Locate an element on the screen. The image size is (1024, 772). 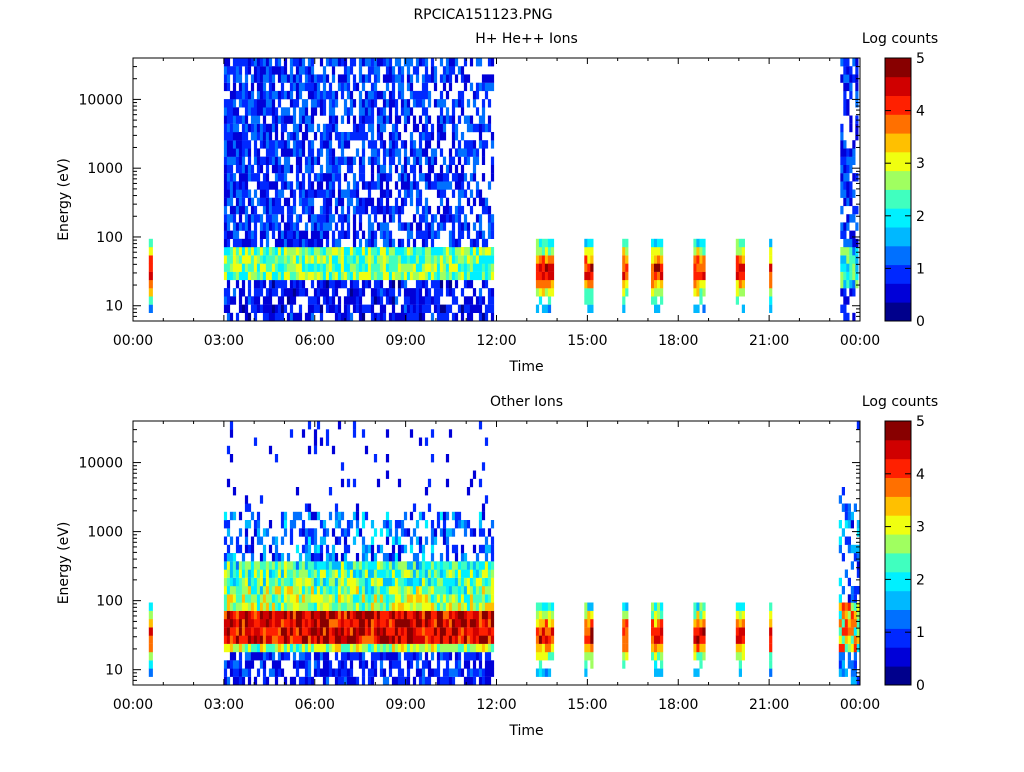
y-tick-label: 100 is located at coordinates (109, 238).